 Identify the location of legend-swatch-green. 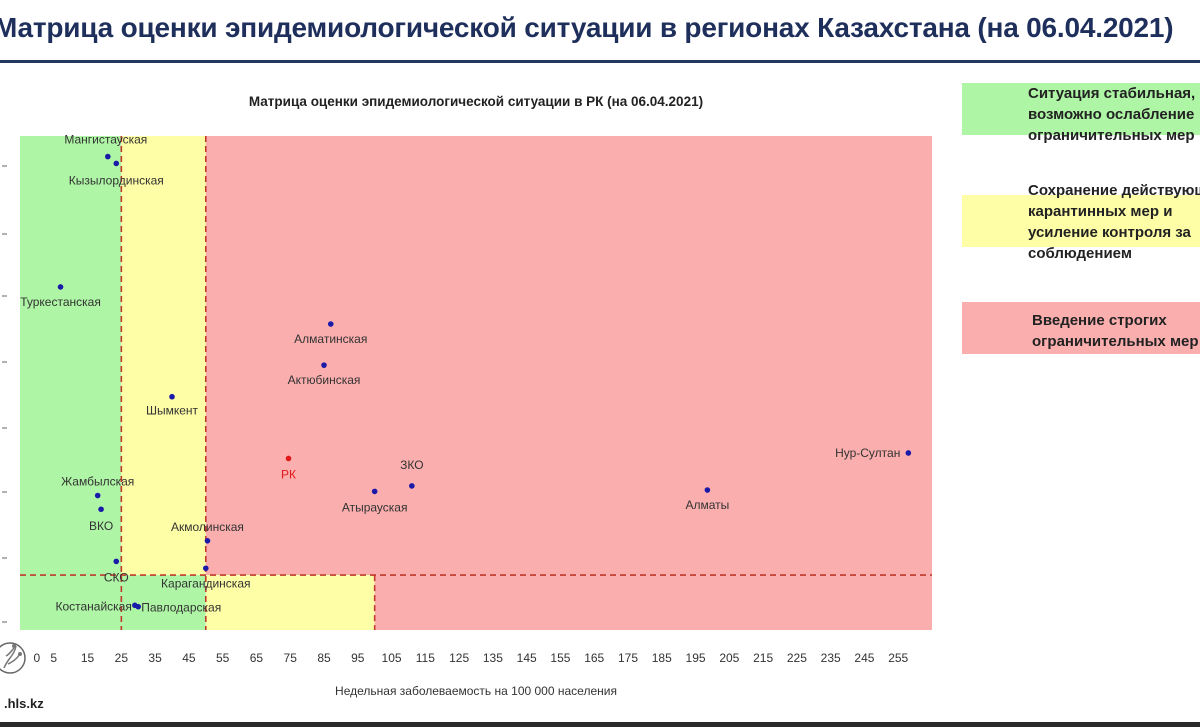
(1081, 109).